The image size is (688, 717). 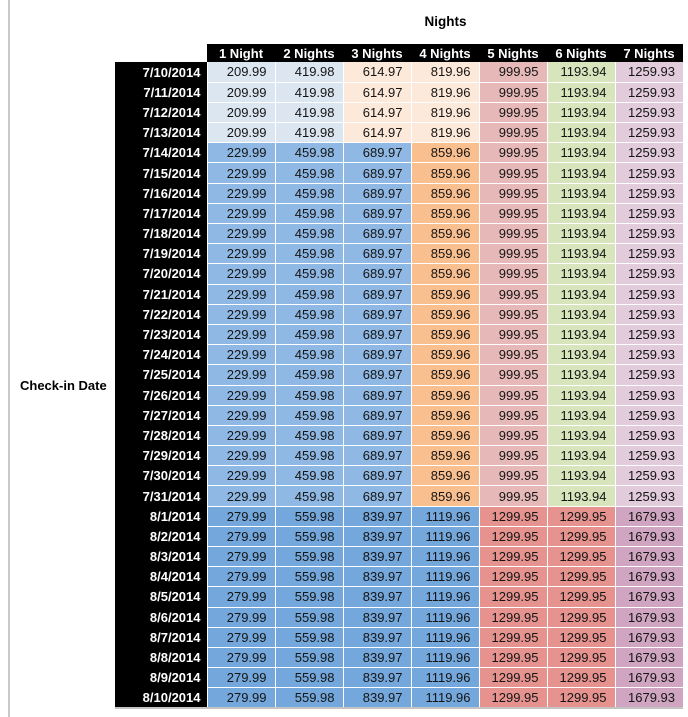 What do you see at coordinates (161, 455) in the screenshot?
I see `row-header-date: 7/29/2014` at bounding box center [161, 455].